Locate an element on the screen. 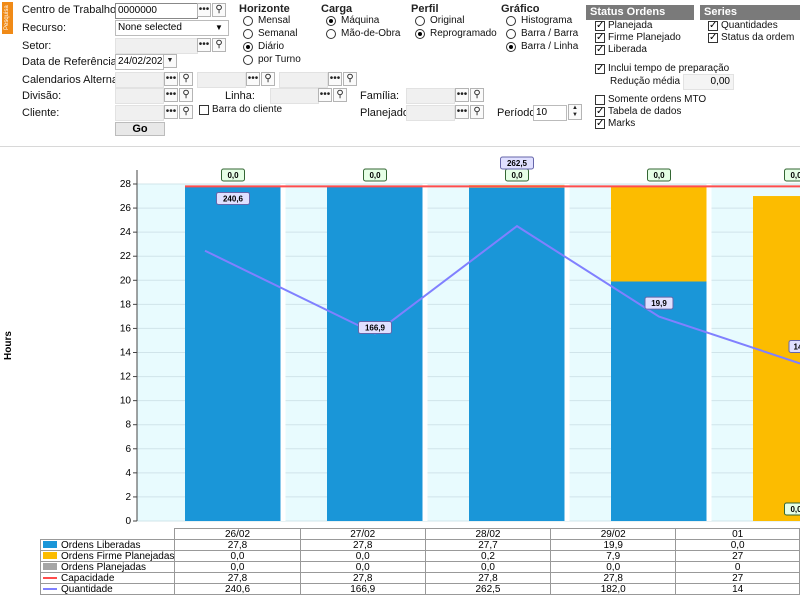  centro-input: 0000000 is located at coordinates (156, 11).